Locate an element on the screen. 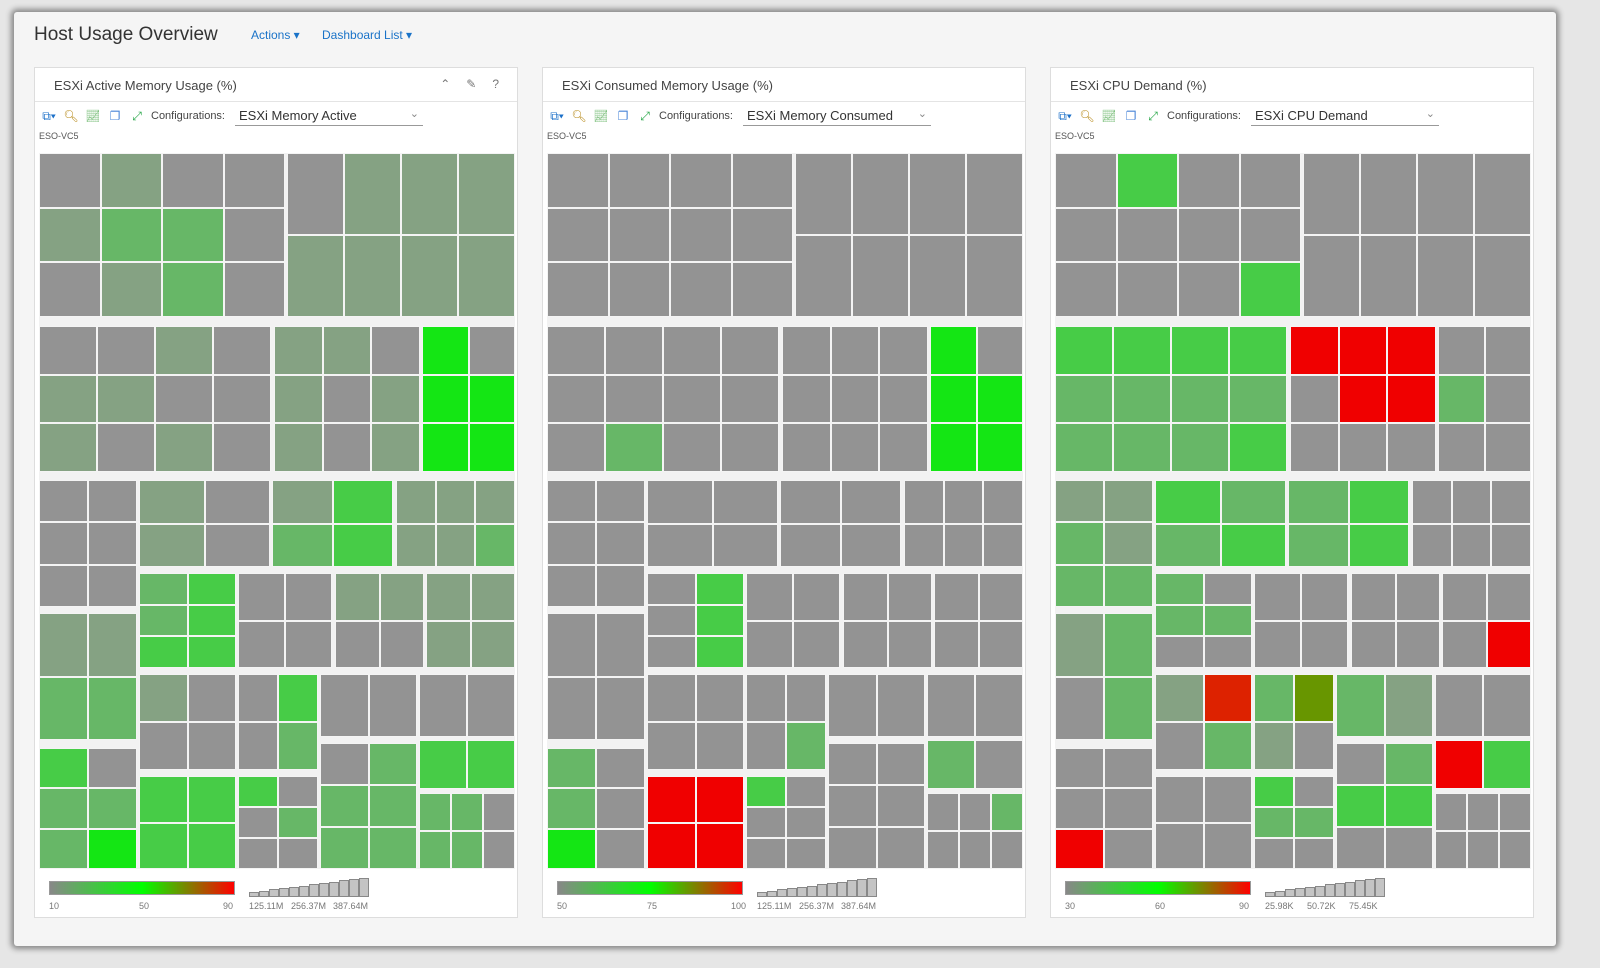 The width and height of the screenshot is (1600, 968). configurations-select: ESXi Memory Active ⌄ is located at coordinates (329, 116).